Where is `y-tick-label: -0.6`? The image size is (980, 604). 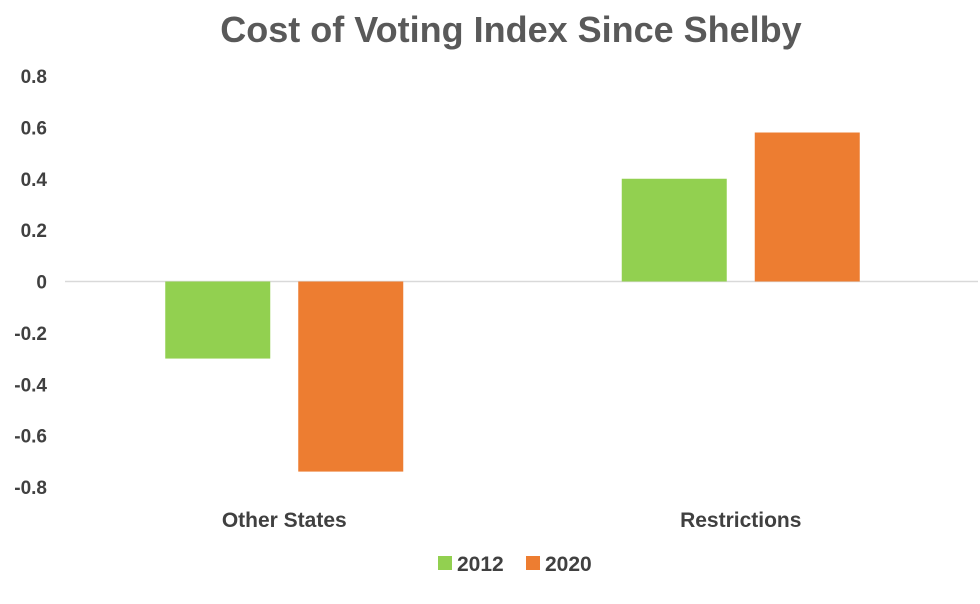
y-tick-label: -0.6 is located at coordinates (30, 437).